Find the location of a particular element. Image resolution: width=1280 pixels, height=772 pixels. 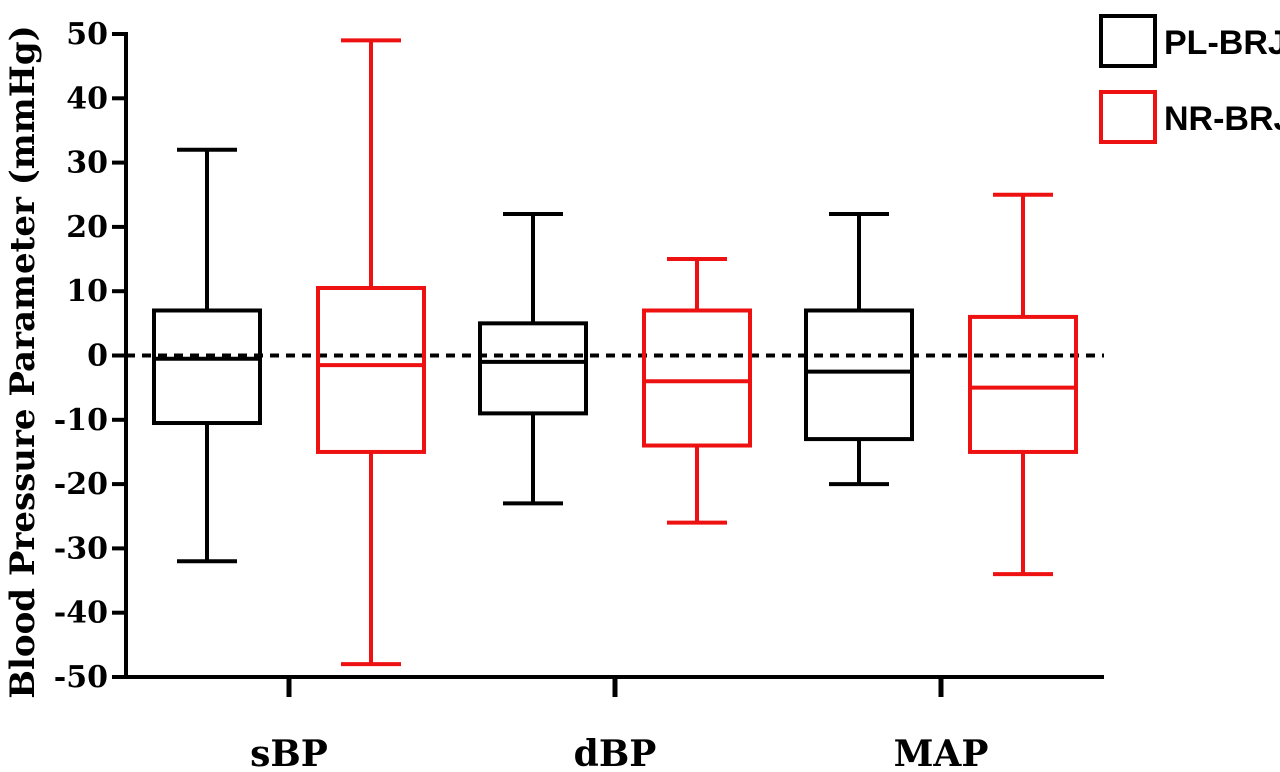

y-tick-label: 40 is located at coordinates (87, 98).